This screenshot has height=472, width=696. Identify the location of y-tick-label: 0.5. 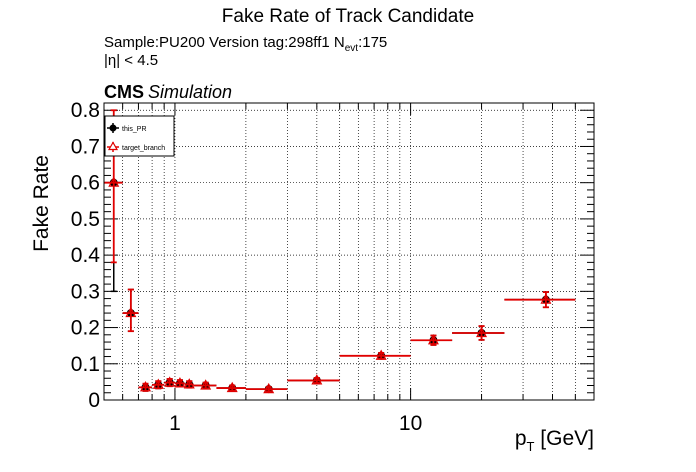
(85, 219).